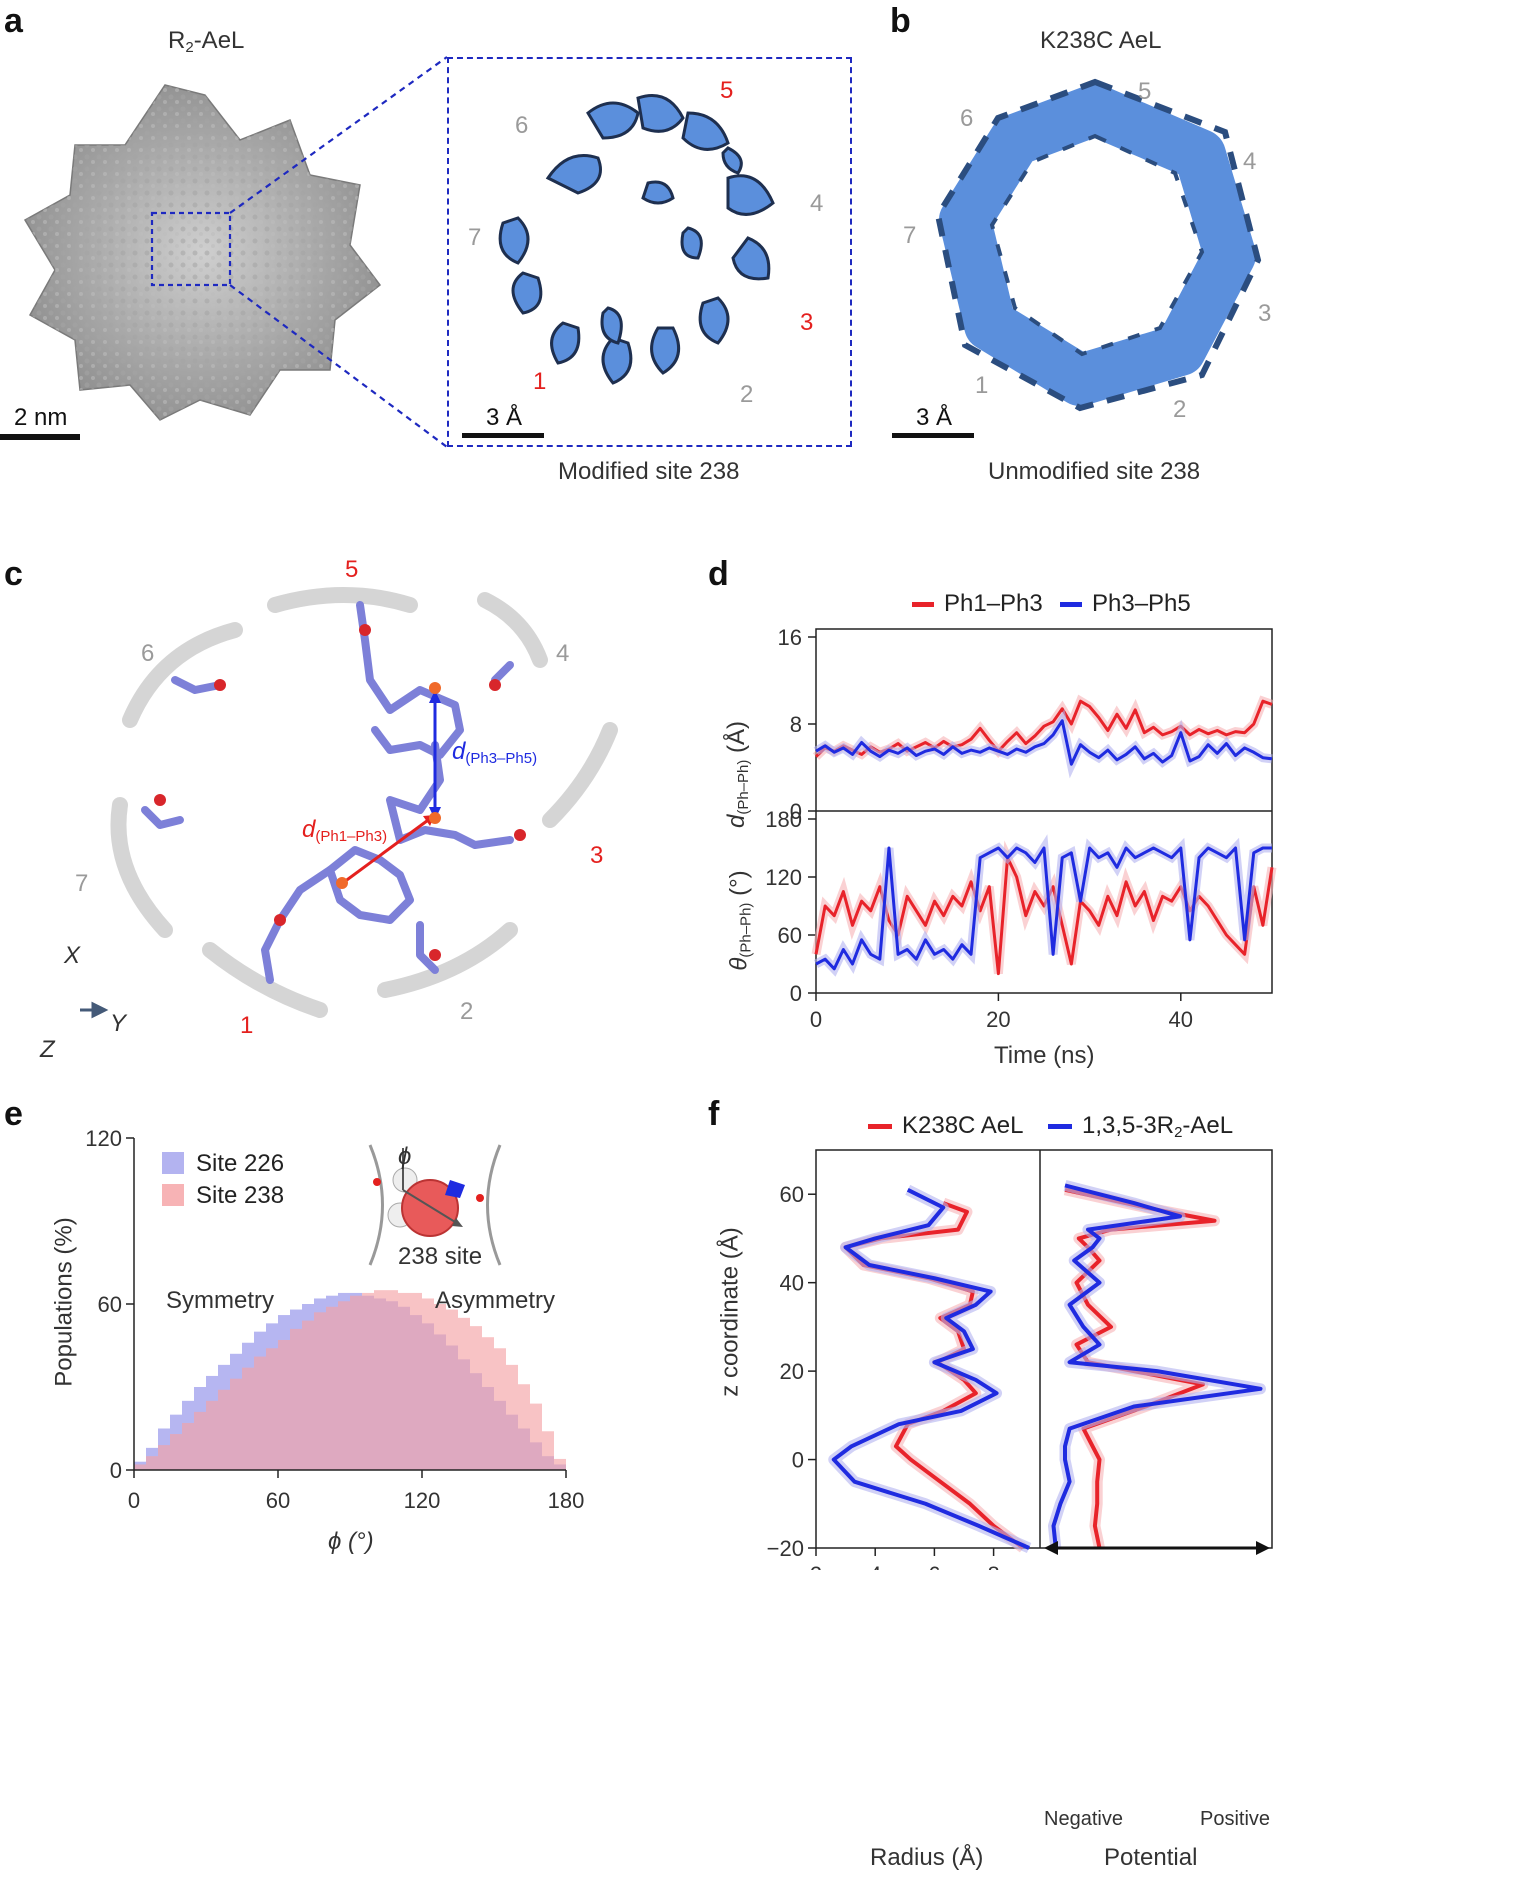  What do you see at coordinates (110, 1304) in the screenshot?
I see `e-ytick-label: 60` at bounding box center [110, 1304].